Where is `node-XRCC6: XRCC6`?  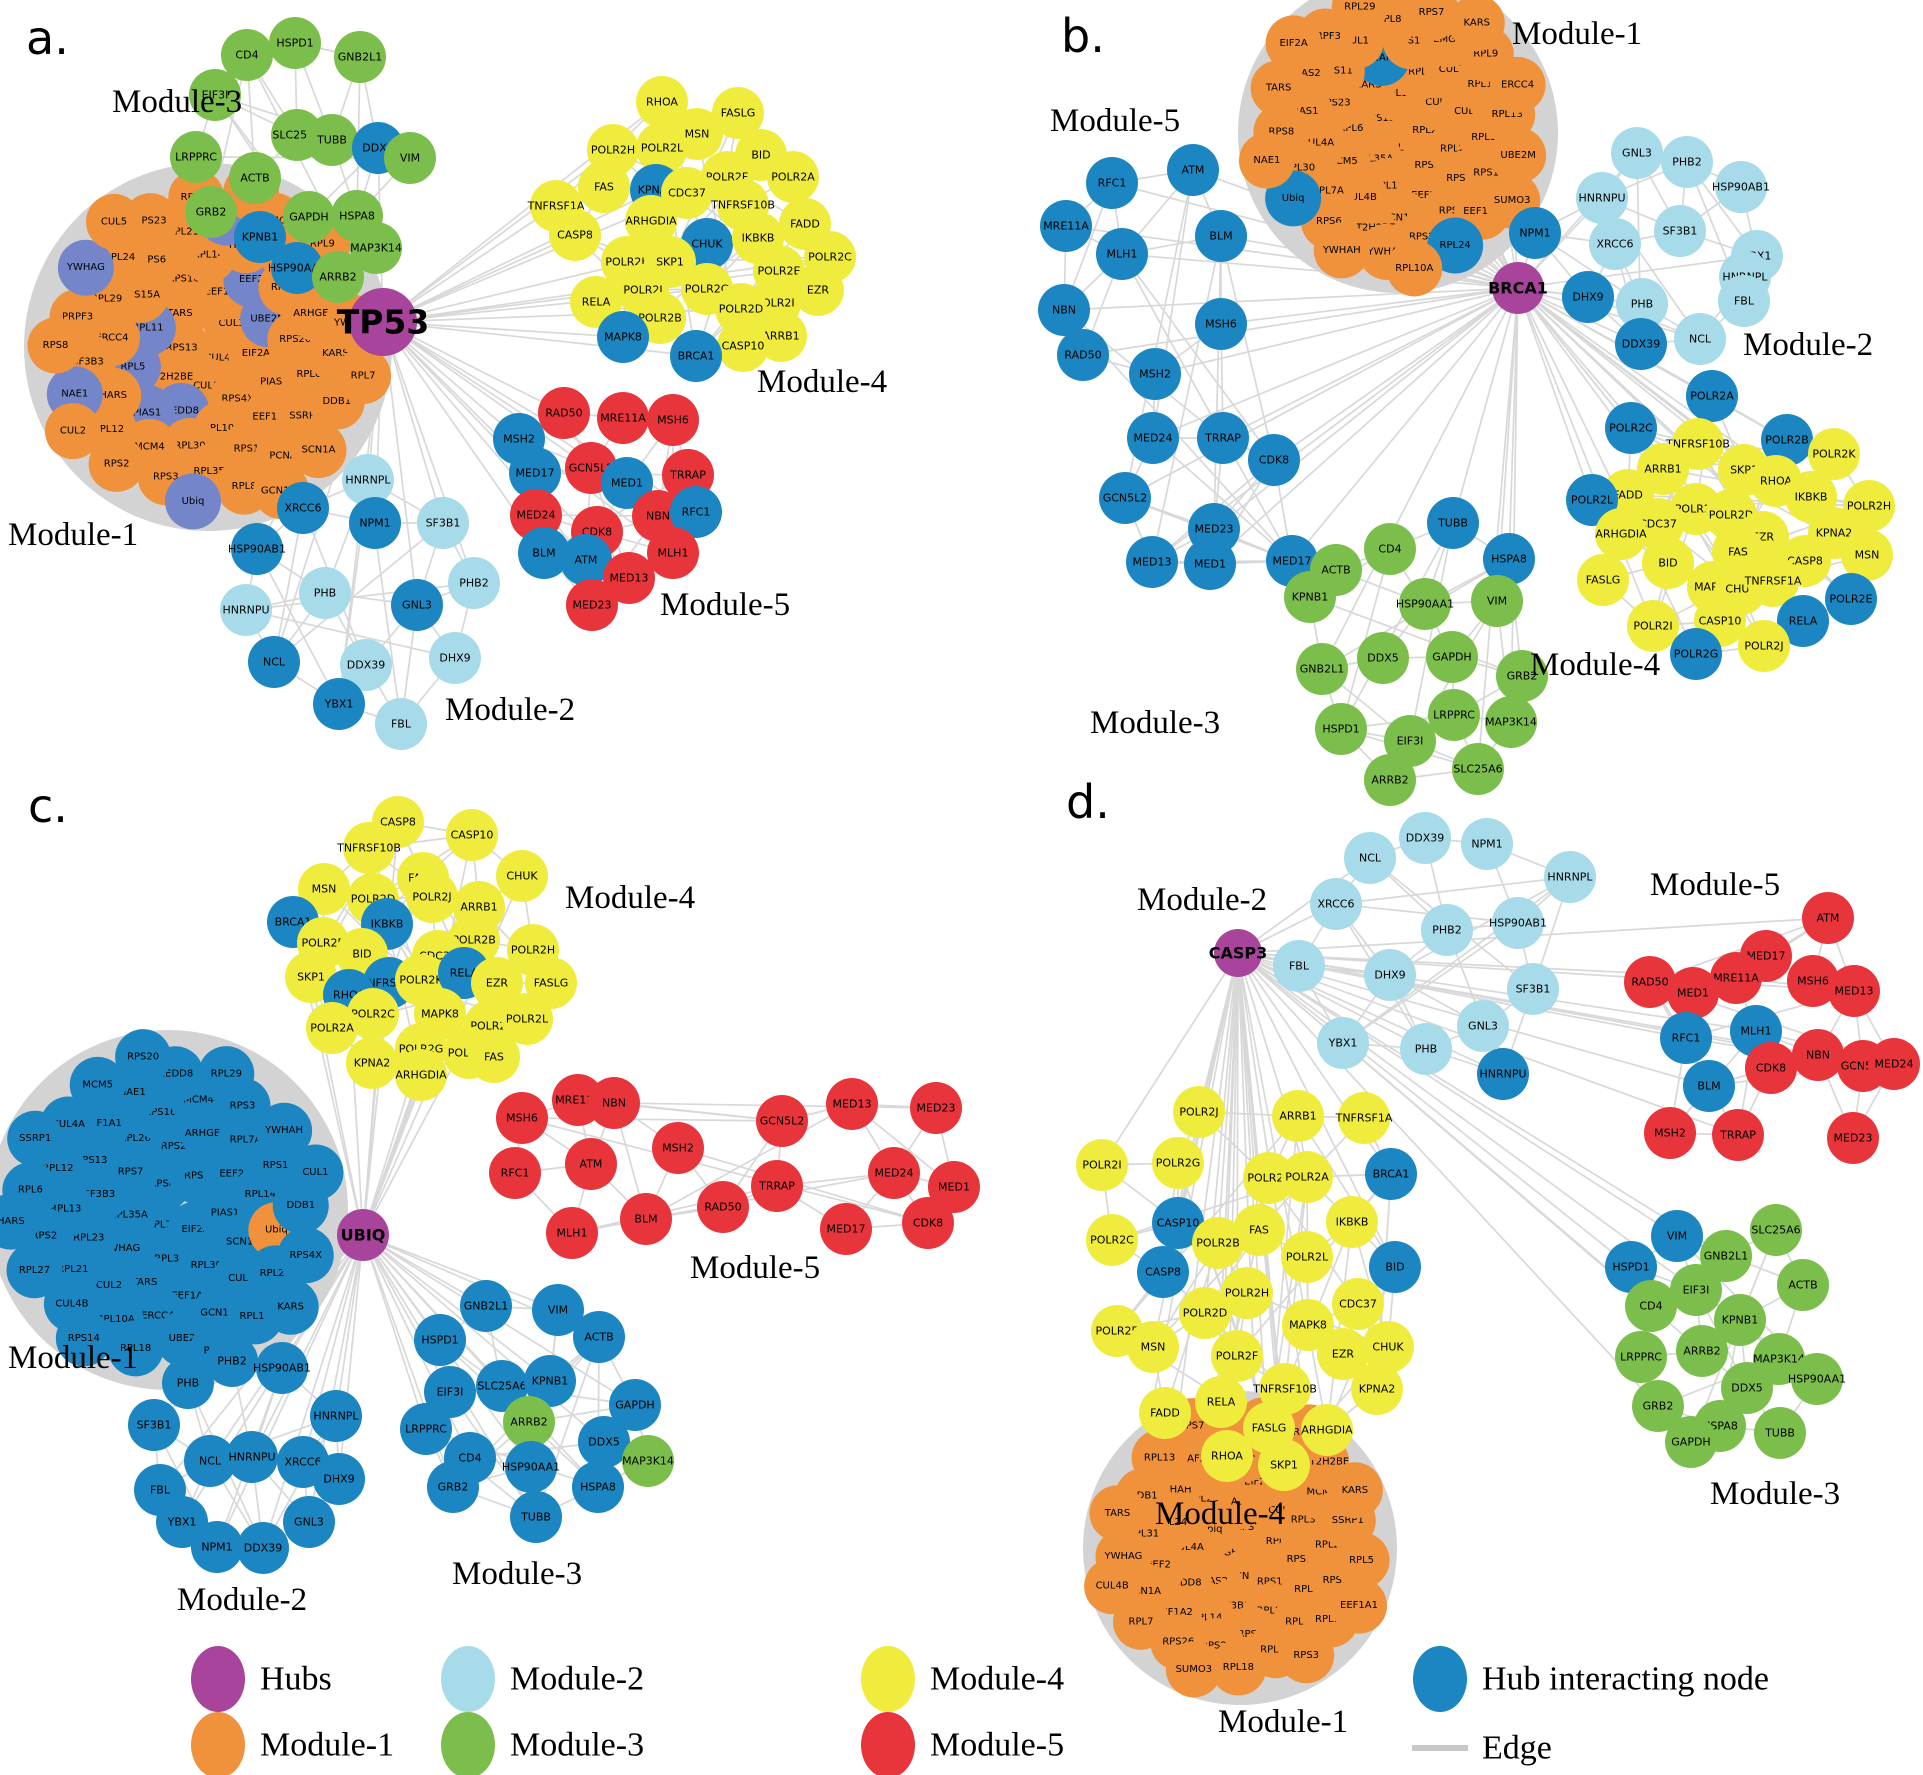
node-XRCC6: XRCC6 is located at coordinates (1615, 244).